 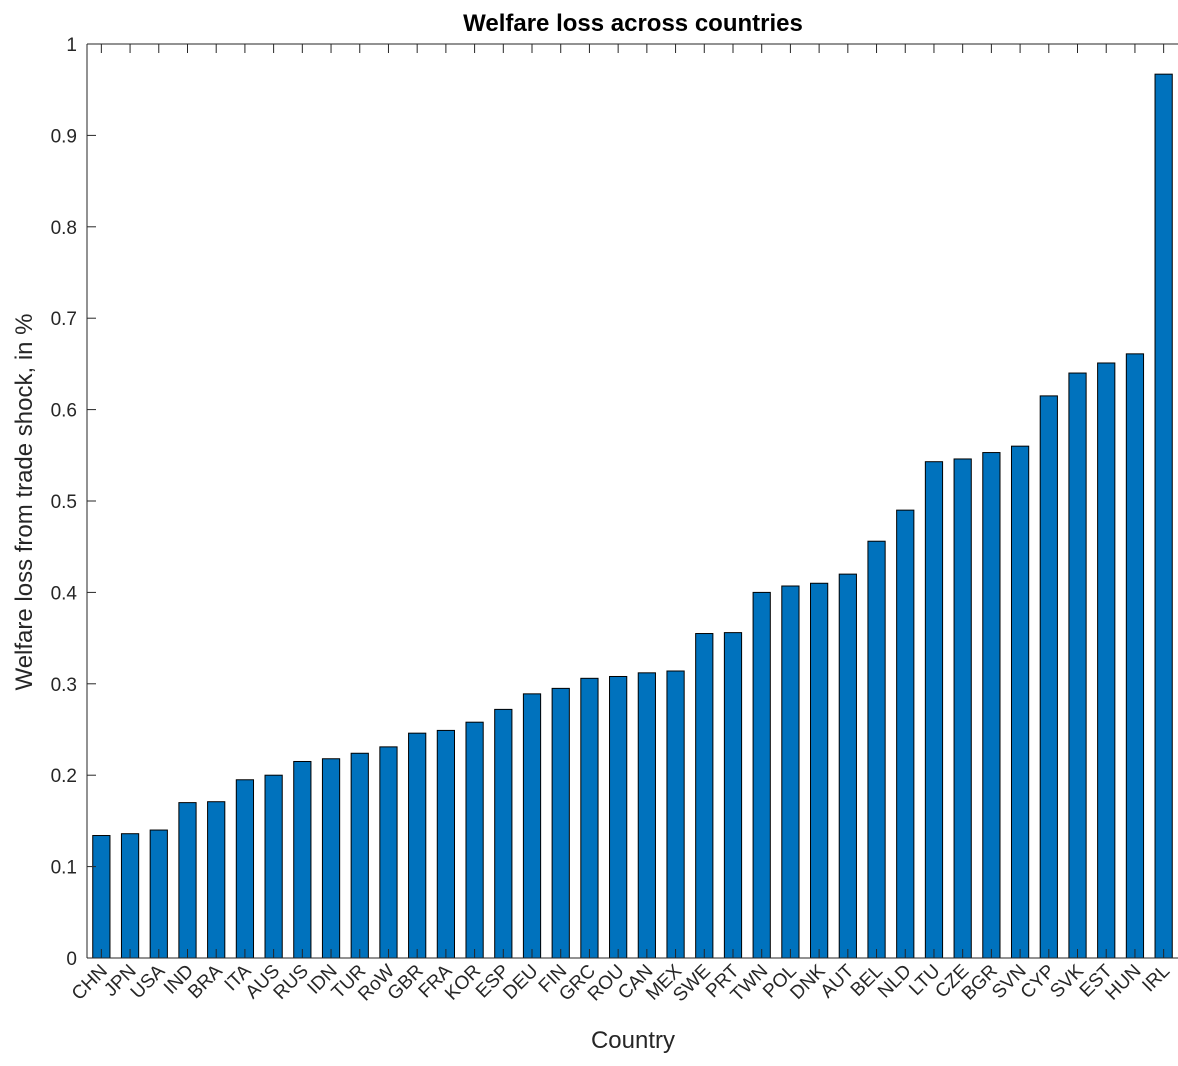 I want to click on bar-ita, so click(x=245, y=869).